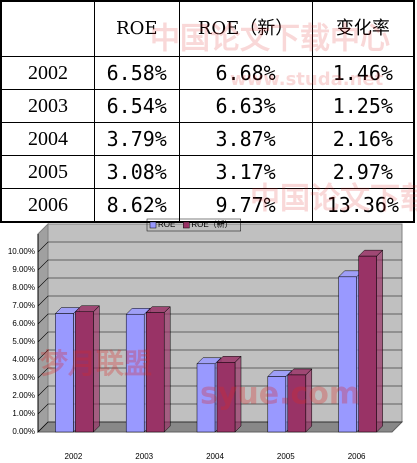 Image resolution: width=417 pixels, height=463 pixels. I want to click on table-cell: 1.25%, so click(363, 106).